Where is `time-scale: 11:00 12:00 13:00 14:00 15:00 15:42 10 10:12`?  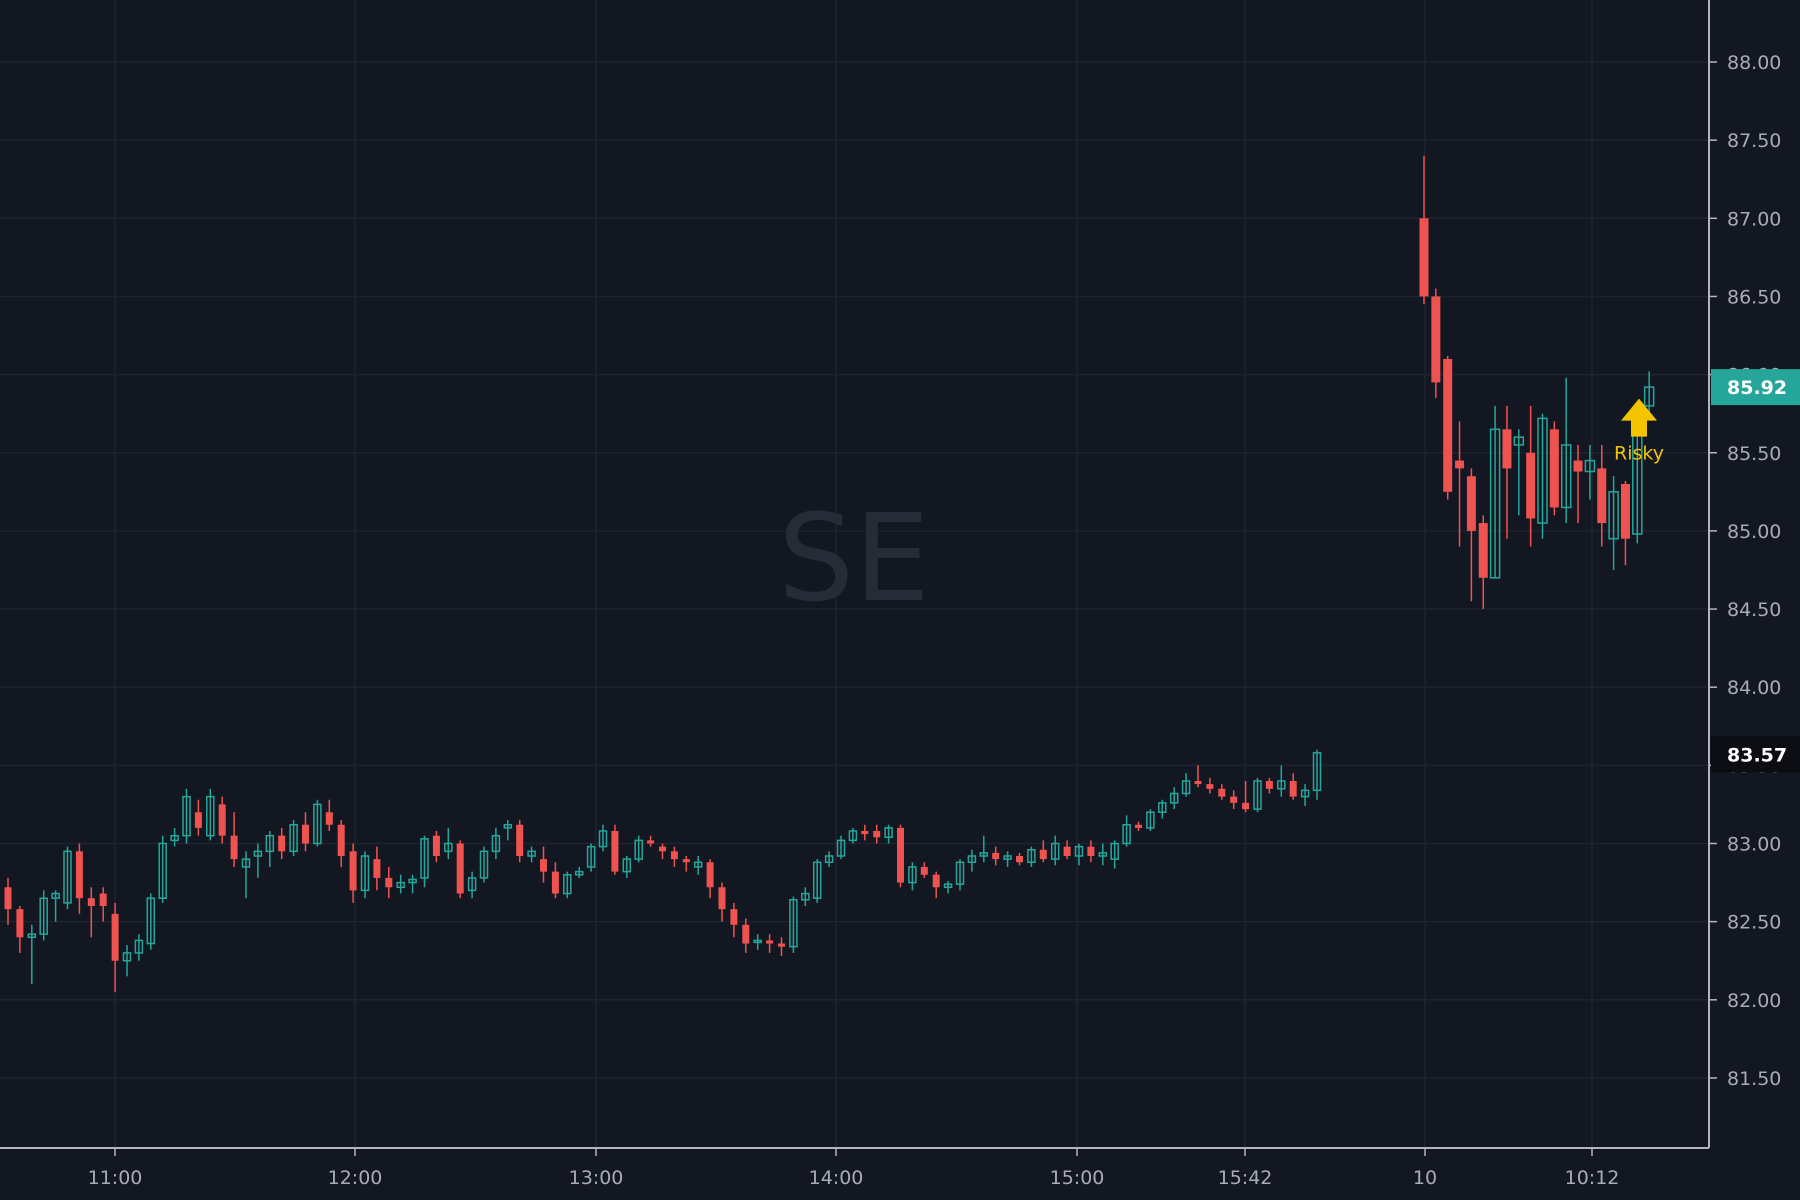
time-scale: 11:00 12:00 13:00 14:00 15:00 15:42 10 10:12 is located at coordinates (854, 1168).